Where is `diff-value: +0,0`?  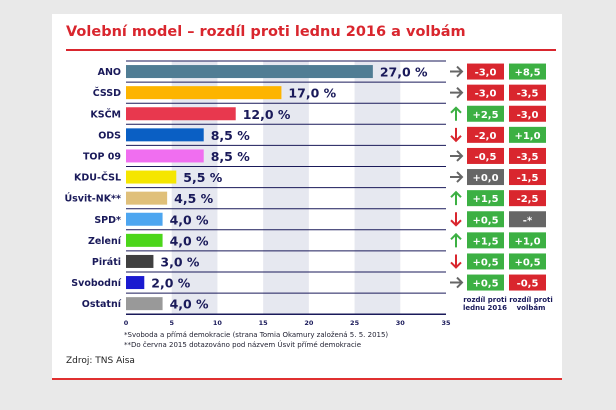
diff-value: +0,0 is located at coordinates (485, 178).